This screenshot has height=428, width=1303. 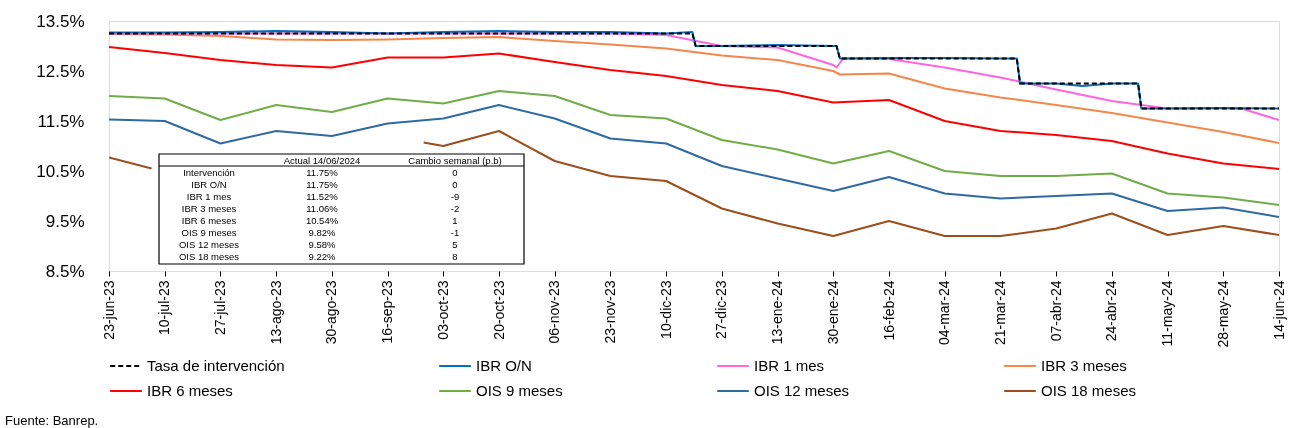 I want to click on x-tick-label: 13-ene-24, so click(x=777, y=312).